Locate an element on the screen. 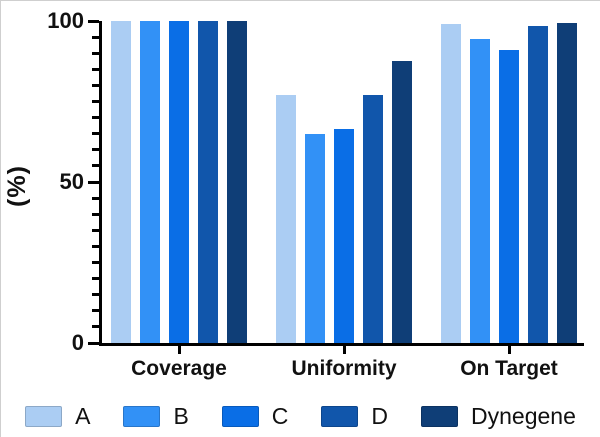  legend-item-dynegene: Dynegene is located at coordinates (498, 415).